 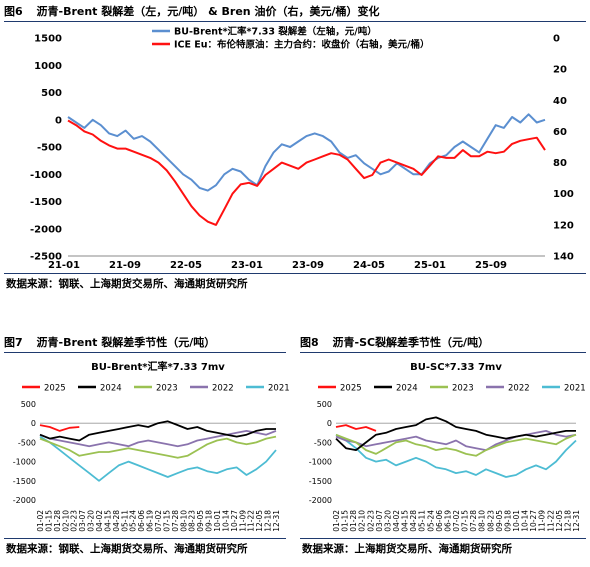 What do you see at coordinates (295, 21) in the screenshot?
I see `fig6-top-rule` at bounding box center [295, 21].